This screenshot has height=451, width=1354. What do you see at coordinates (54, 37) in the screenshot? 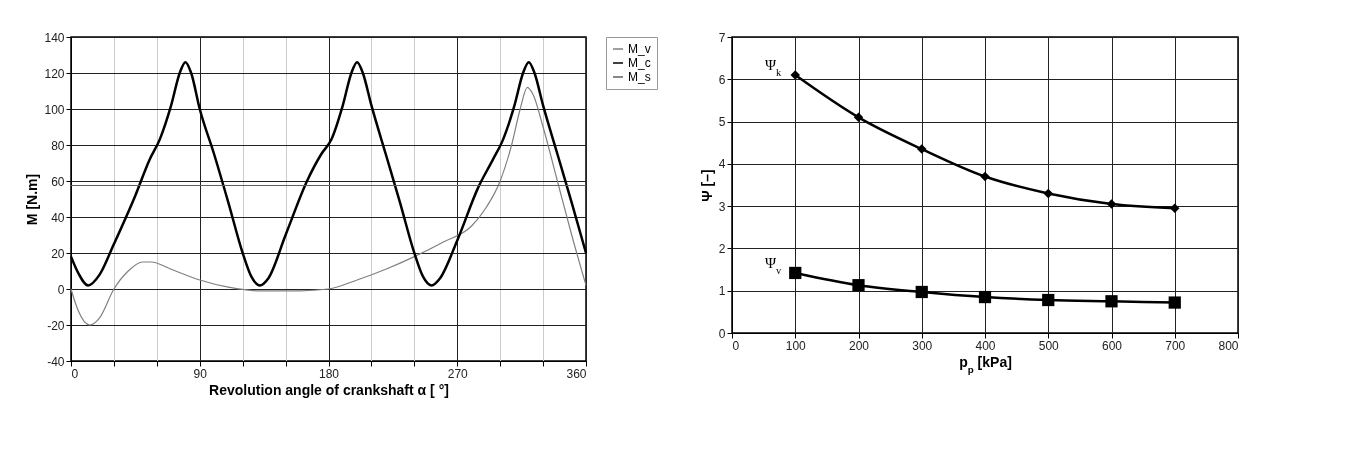
I see `y-tick-label: 140` at bounding box center [54, 37].